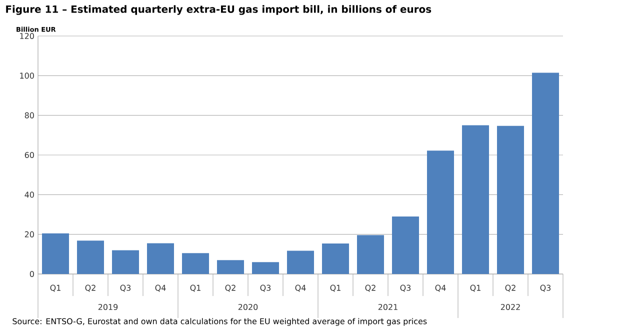 This screenshot has height=331, width=620. I want to click on chart-title: Figure 11 – Estimated quarterly extra-EU gas import bill, in billions of euros, so click(219, 10).